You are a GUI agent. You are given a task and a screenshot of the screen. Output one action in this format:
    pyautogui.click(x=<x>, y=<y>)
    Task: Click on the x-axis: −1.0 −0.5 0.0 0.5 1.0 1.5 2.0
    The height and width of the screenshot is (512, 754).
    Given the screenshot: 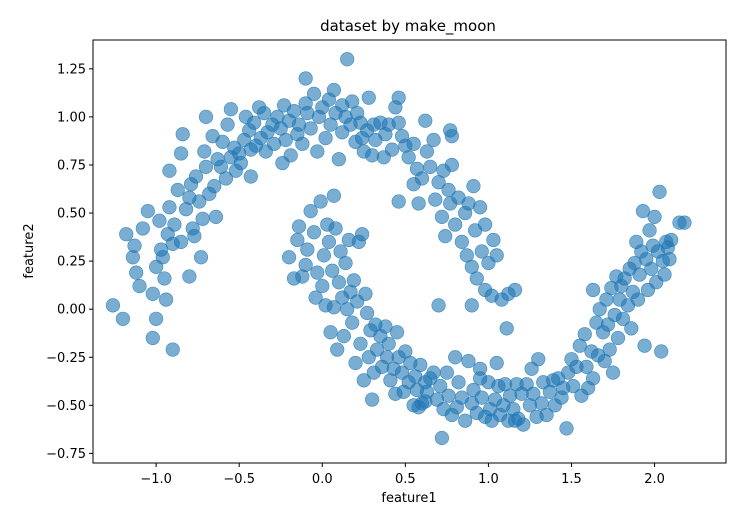 What is the action you would take?
    pyautogui.click(x=402, y=475)
    